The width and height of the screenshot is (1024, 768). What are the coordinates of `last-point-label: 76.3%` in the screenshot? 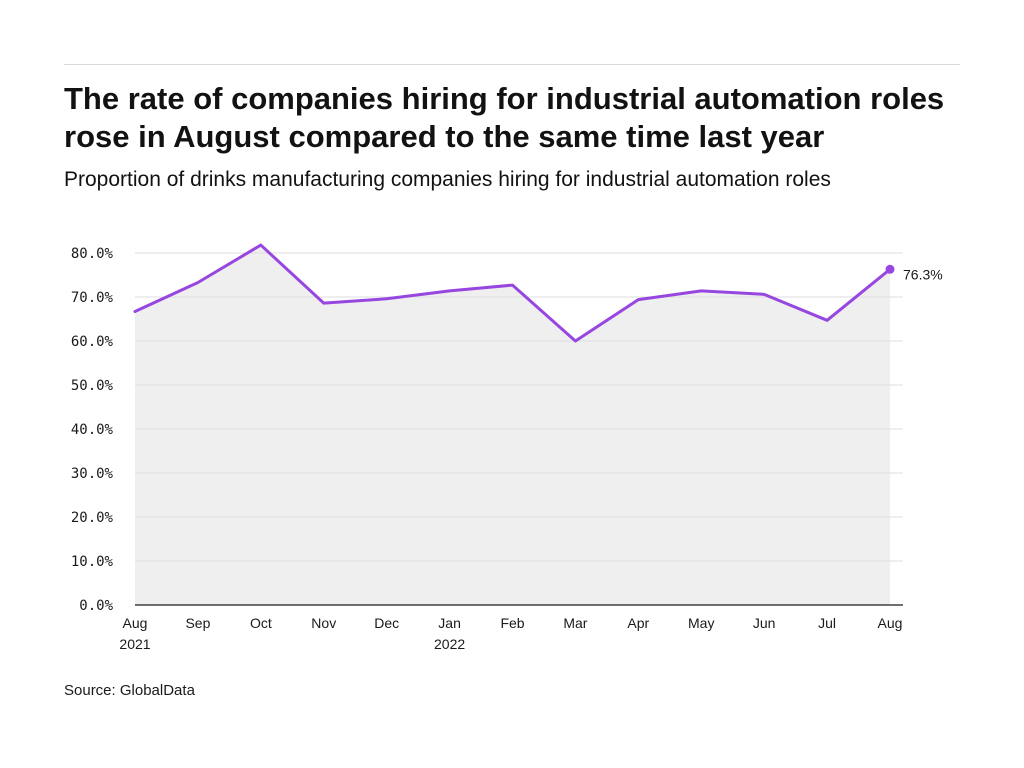 It's located at (923, 274).